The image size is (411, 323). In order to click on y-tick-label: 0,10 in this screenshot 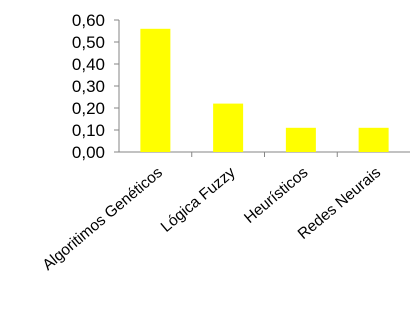, I will do `click(88, 130)`.